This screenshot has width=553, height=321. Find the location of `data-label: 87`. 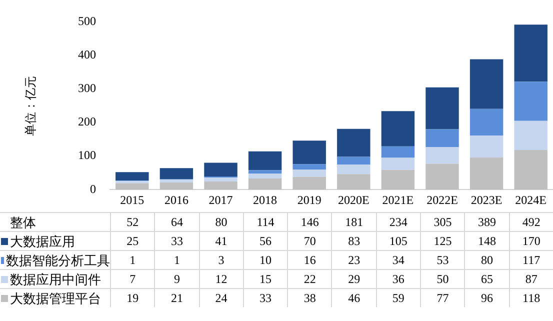

data-label: 87 is located at coordinates (530, 278).